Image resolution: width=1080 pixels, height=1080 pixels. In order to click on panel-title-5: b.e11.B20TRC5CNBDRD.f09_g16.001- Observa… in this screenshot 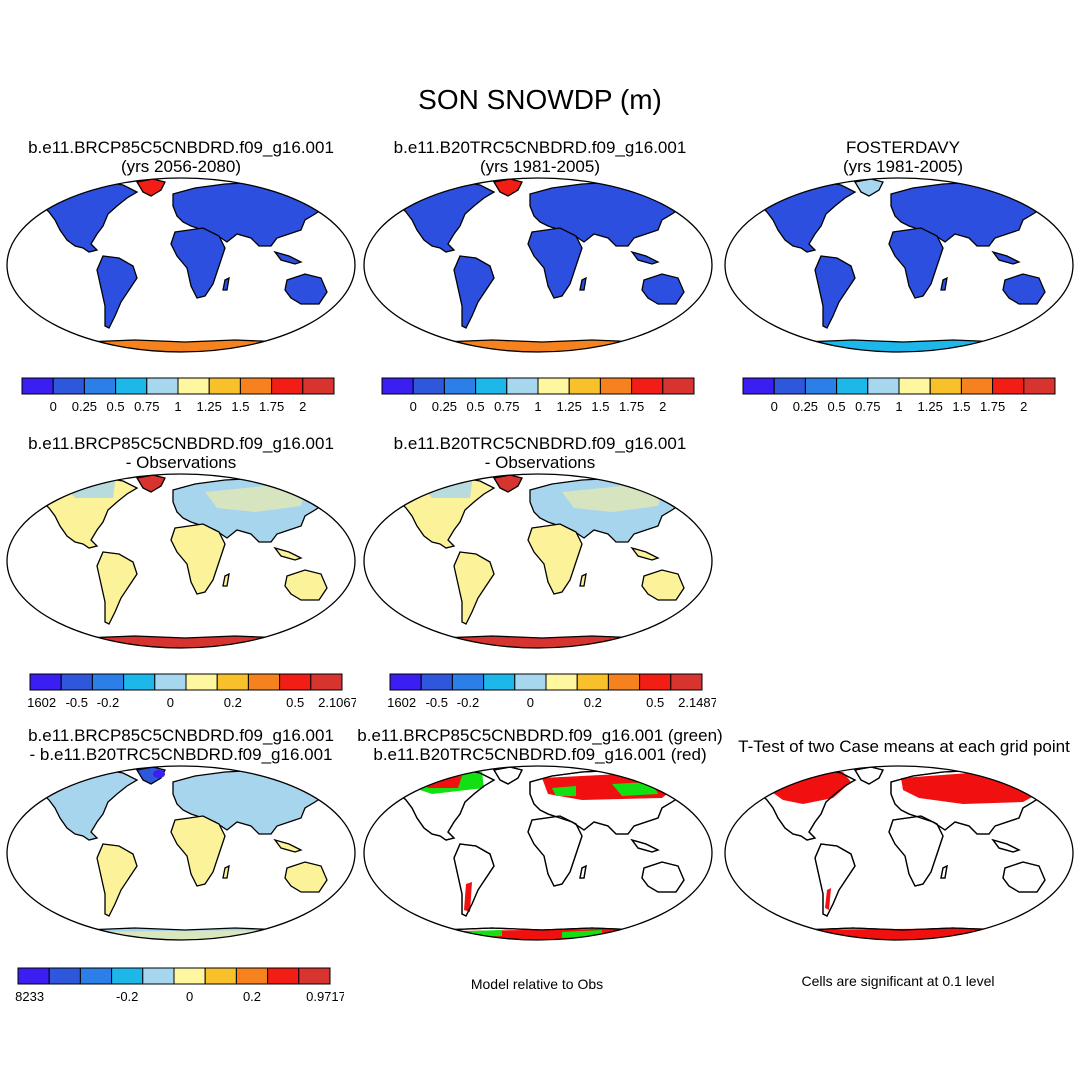, I will do `click(540, 453)`.